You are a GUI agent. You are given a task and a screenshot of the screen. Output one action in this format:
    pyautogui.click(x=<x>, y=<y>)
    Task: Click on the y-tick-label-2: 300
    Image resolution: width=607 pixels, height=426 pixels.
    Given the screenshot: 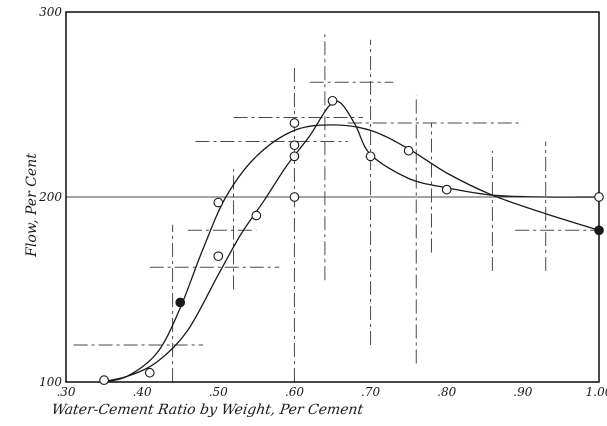 What is the action you would take?
    pyautogui.click(x=50, y=12)
    